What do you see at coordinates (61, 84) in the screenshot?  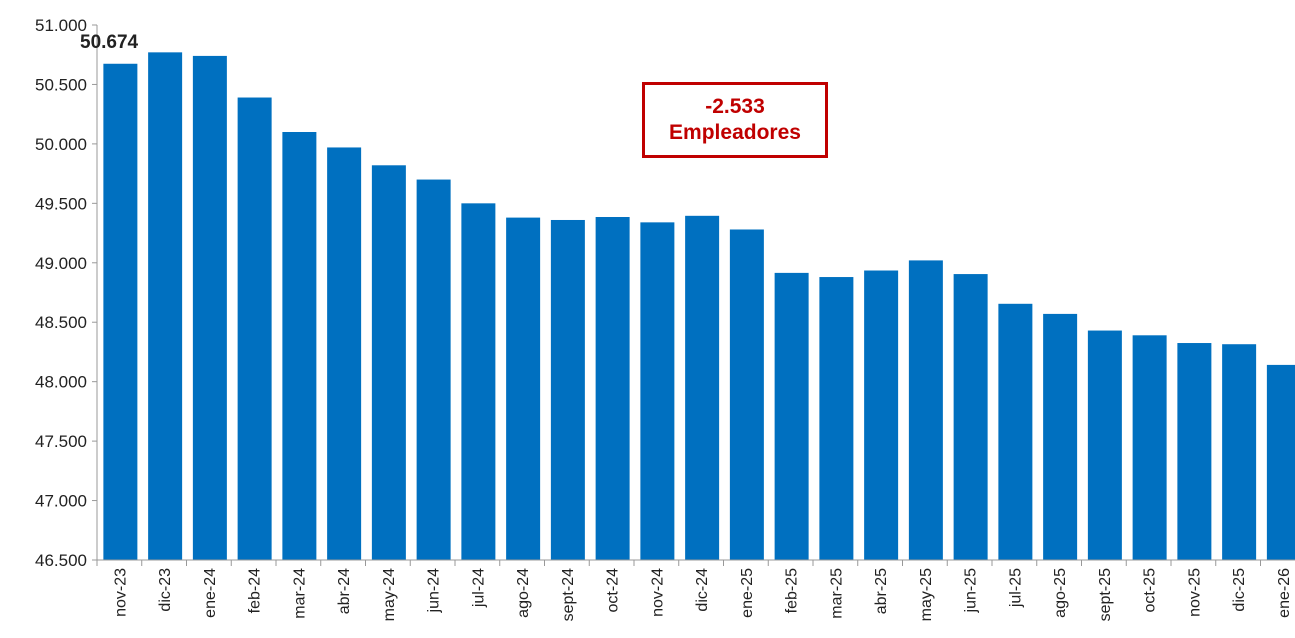 I see `y-tick-label: 50.500` at bounding box center [61, 84].